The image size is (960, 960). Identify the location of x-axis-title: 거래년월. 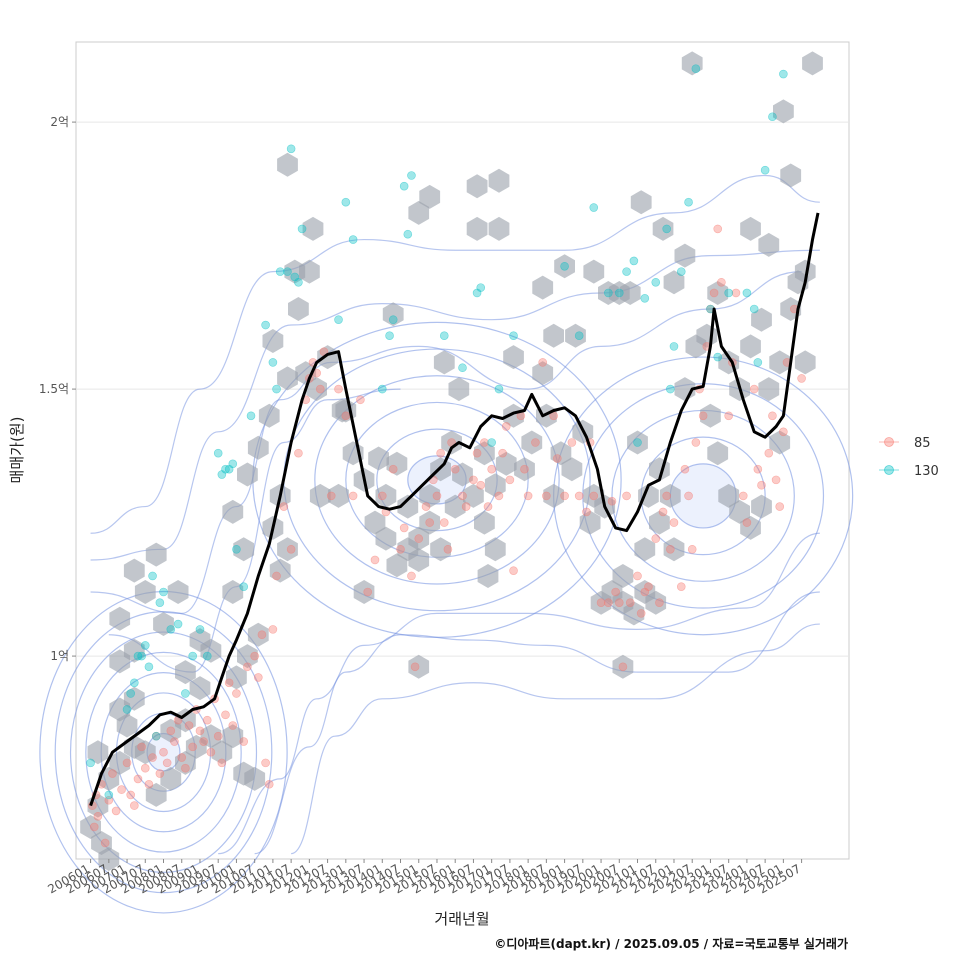
(461, 919).